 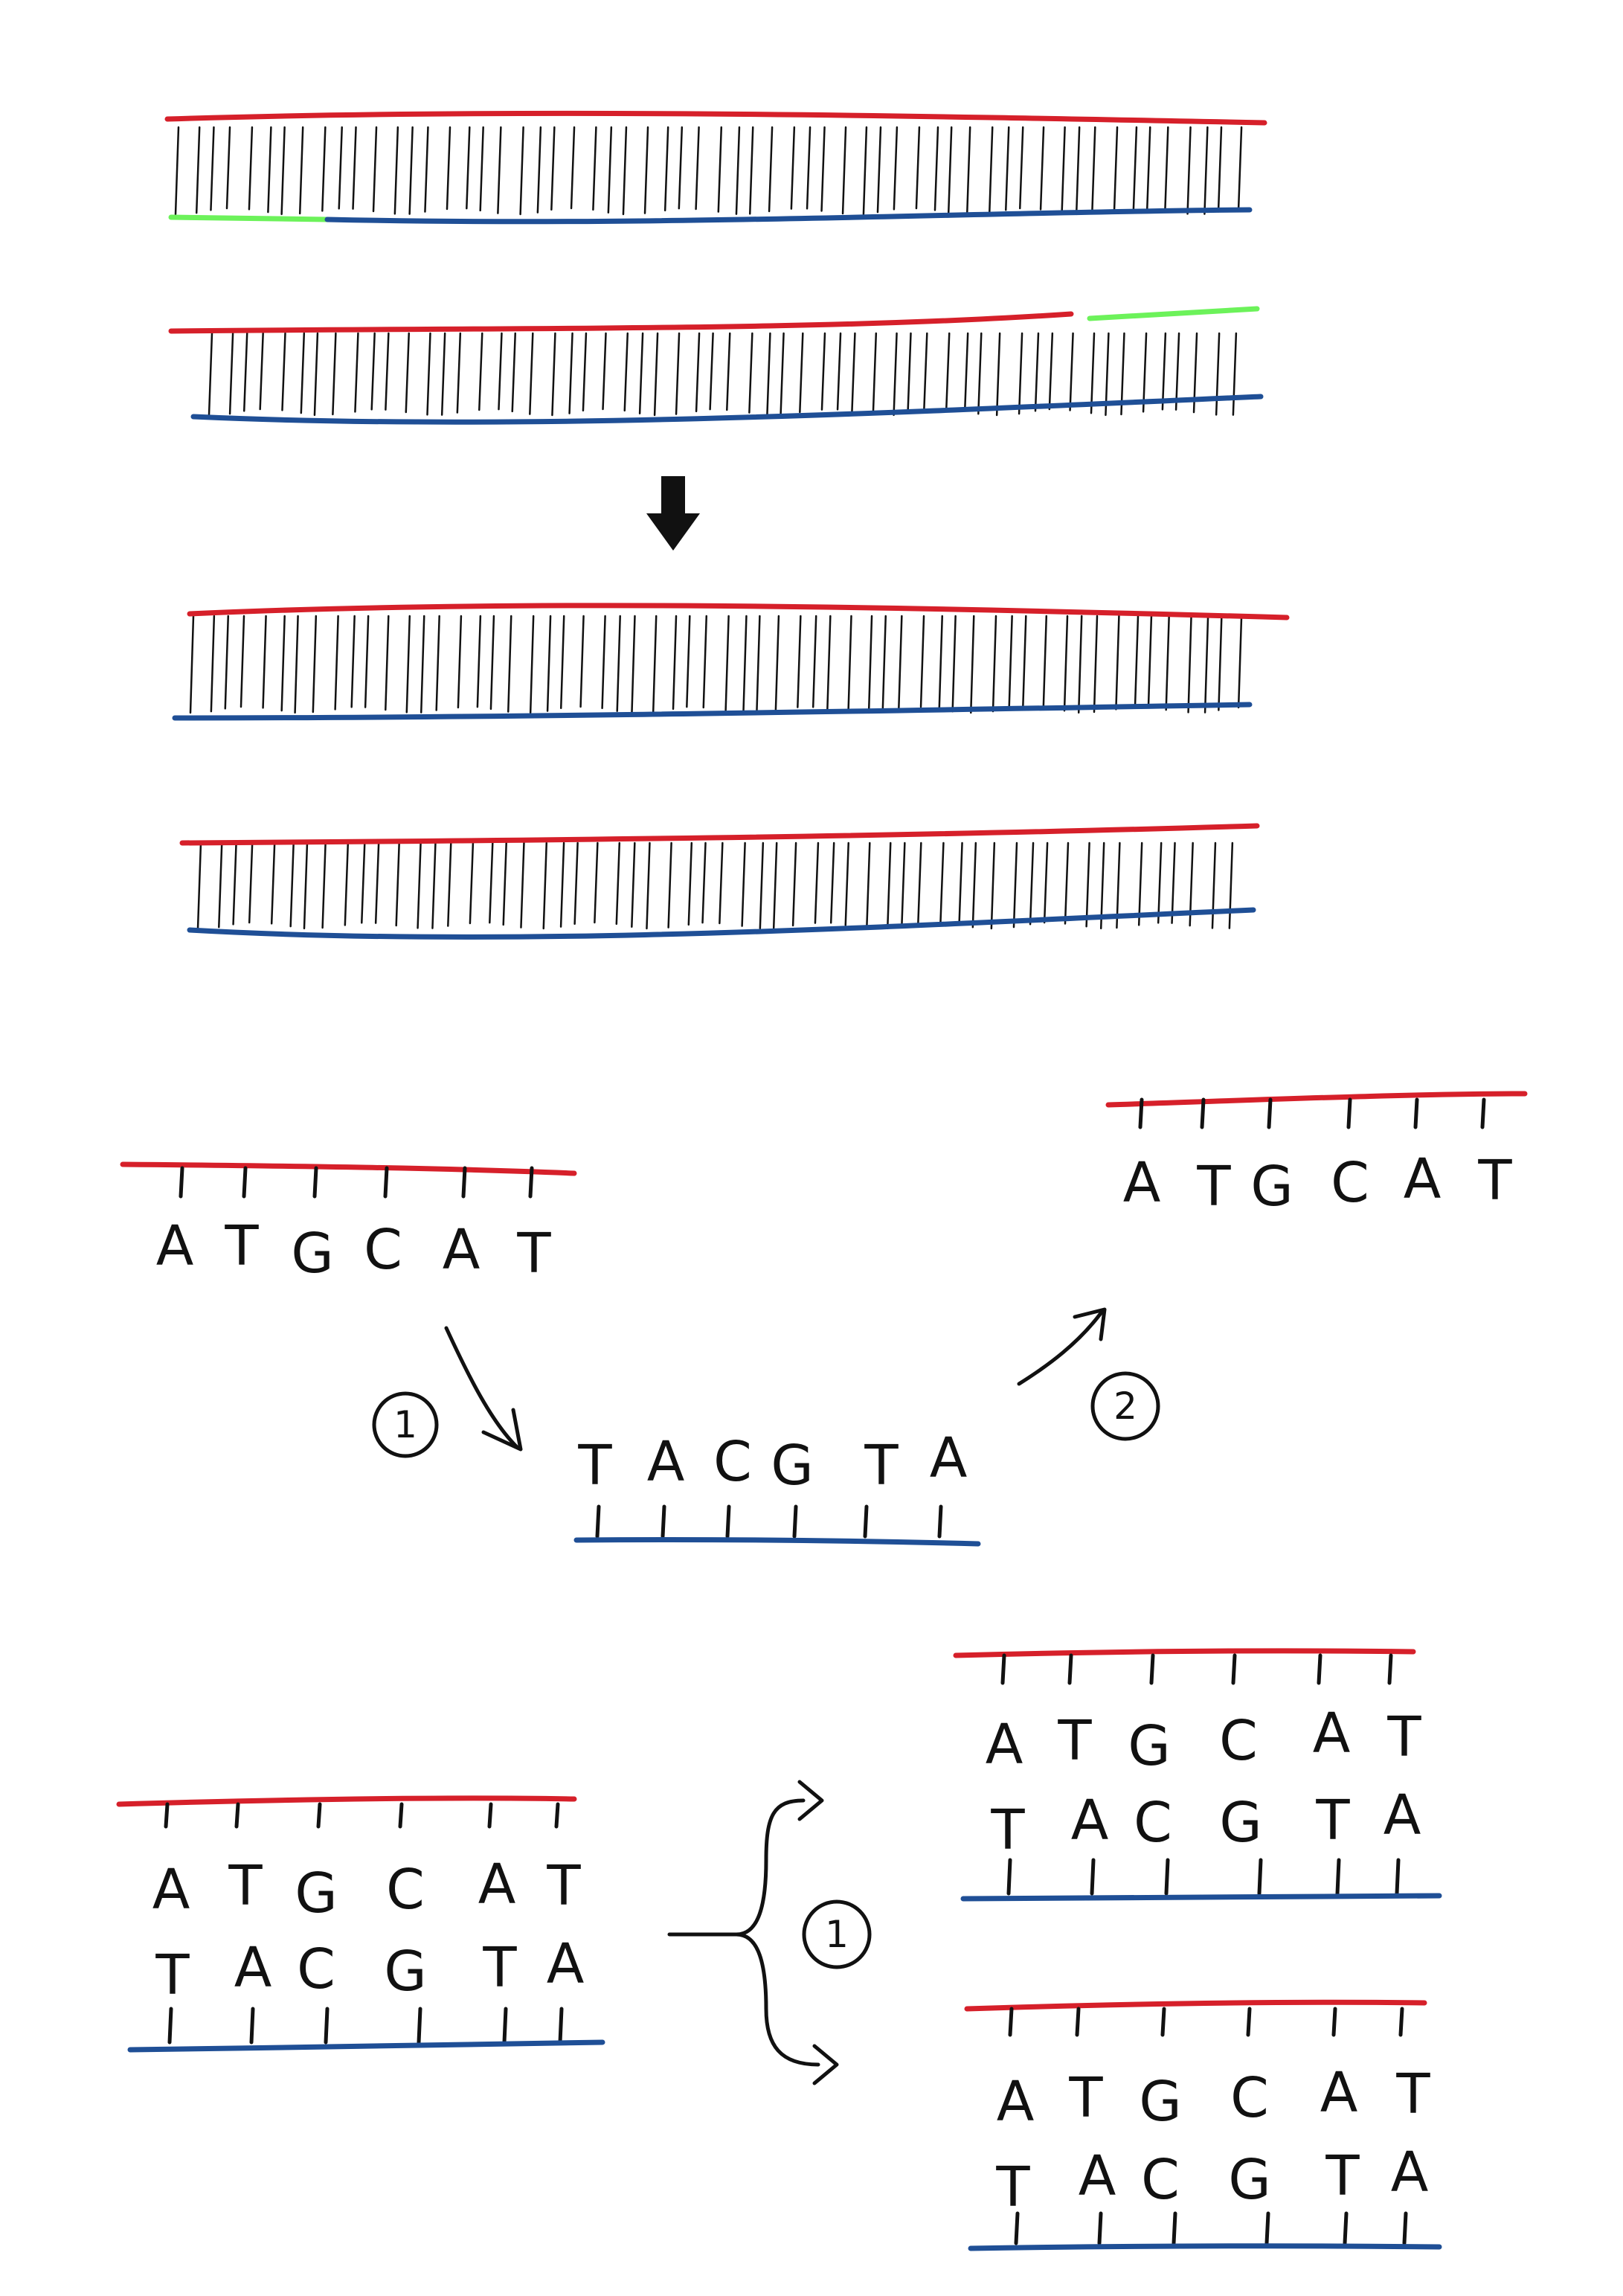 What do you see at coordinates (949, 1458) in the screenshot?
I see `complement-base: A` at bounding box center [949, 1458].